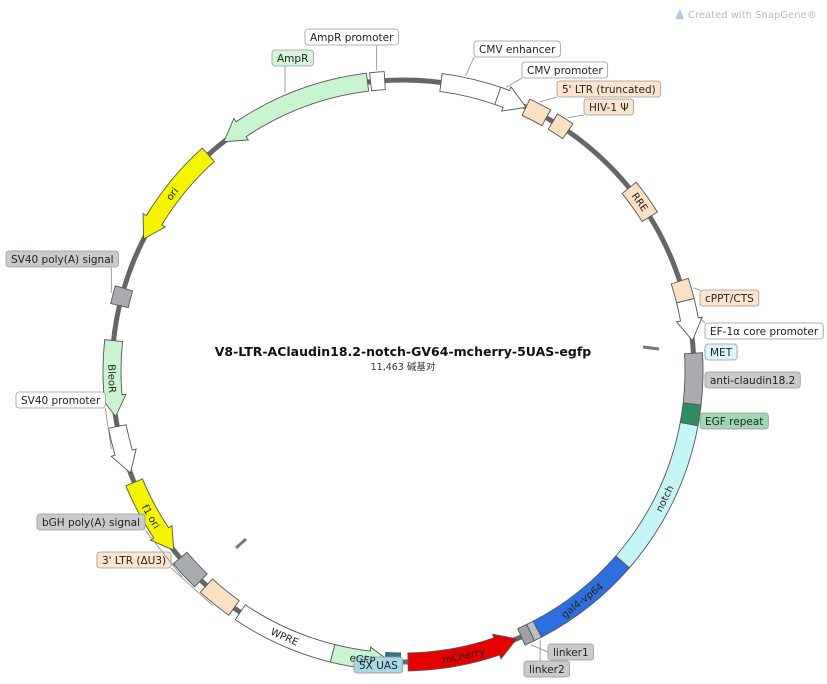  Describe the element at coordinates (190, 569) in the screenshot. I see `bgh-polya-feature` at that location.